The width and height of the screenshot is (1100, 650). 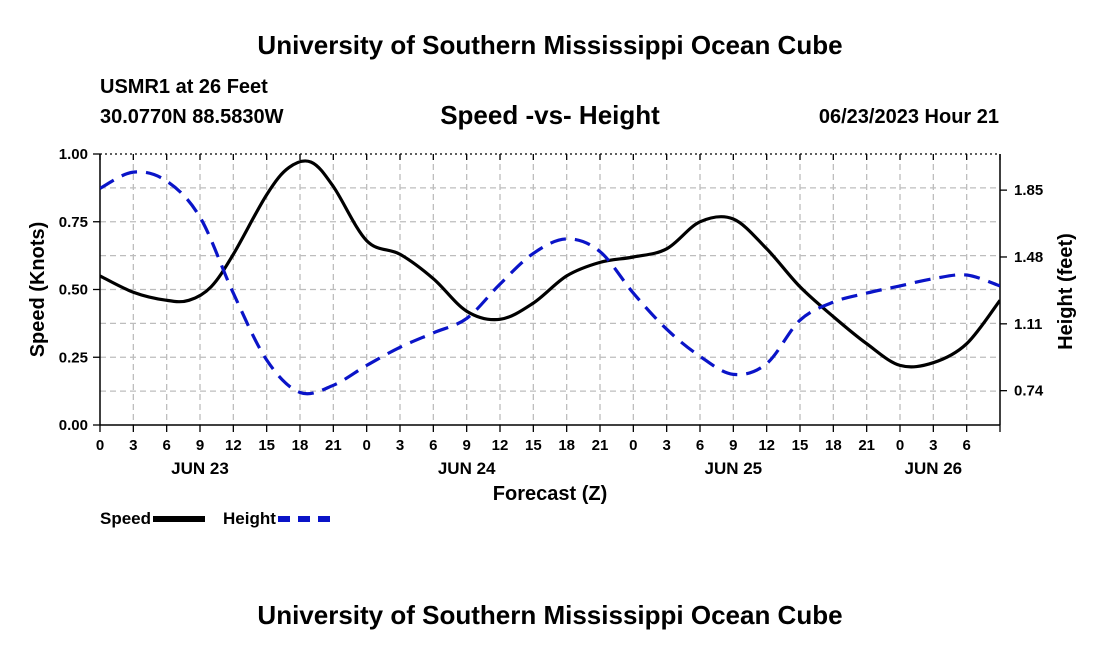 What do you see at coordinates (550, 494) in the screenshot?
I see `x-axis-title: Forecast (Z)` at bounding box center [550, 494].